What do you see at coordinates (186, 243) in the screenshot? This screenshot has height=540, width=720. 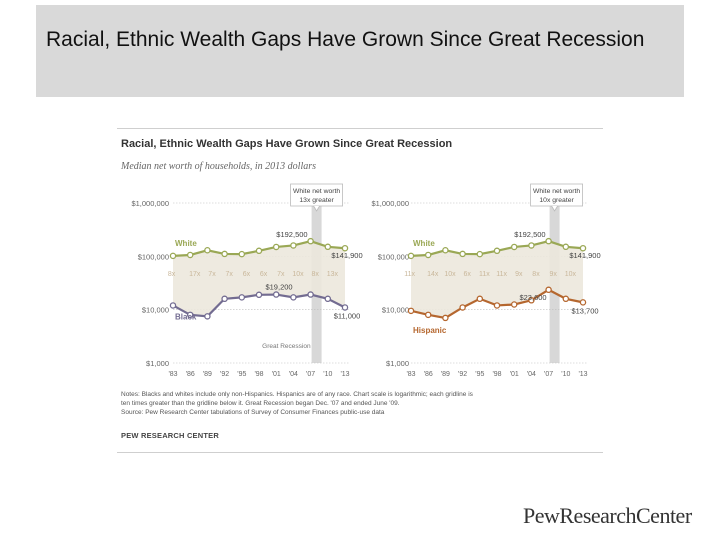 I see `left-series-label: White` at bounding box center [186, 243].